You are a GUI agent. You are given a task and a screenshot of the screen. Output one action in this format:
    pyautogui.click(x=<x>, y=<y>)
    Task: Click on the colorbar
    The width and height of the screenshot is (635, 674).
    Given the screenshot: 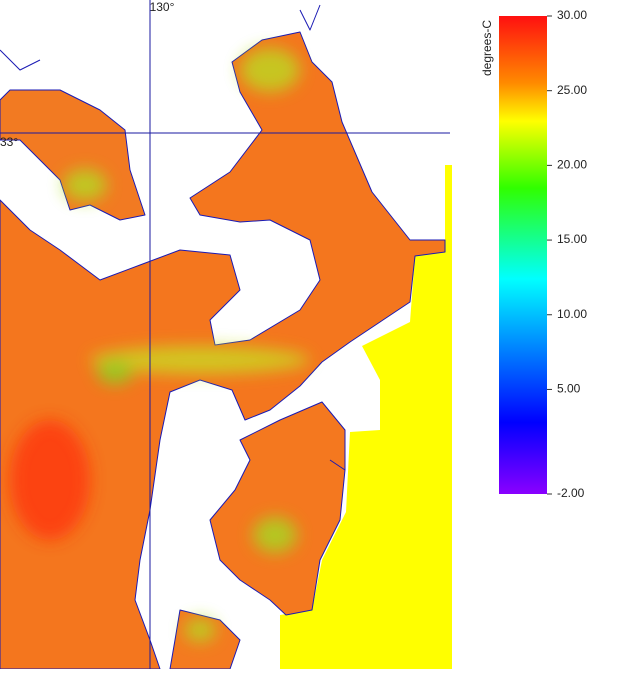 What is the action you would take?
    pyautogui.click(x=523, y=255)
    